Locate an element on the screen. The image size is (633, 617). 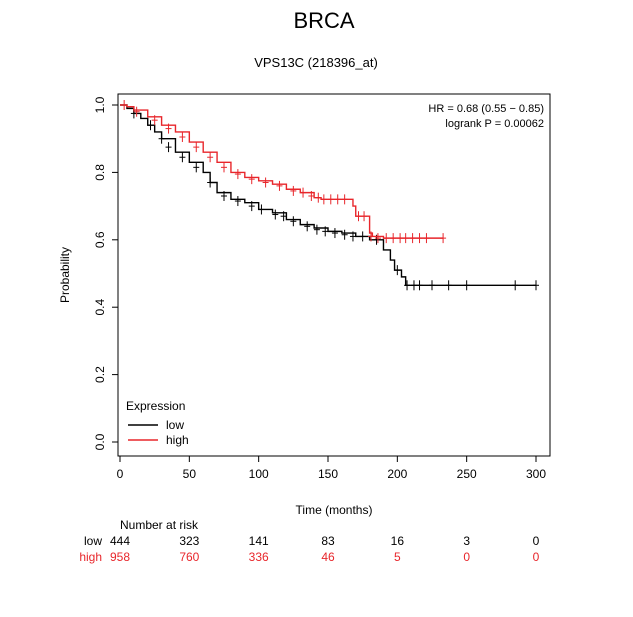
risk-value-high: 5 is located at coordinates (397, 557).